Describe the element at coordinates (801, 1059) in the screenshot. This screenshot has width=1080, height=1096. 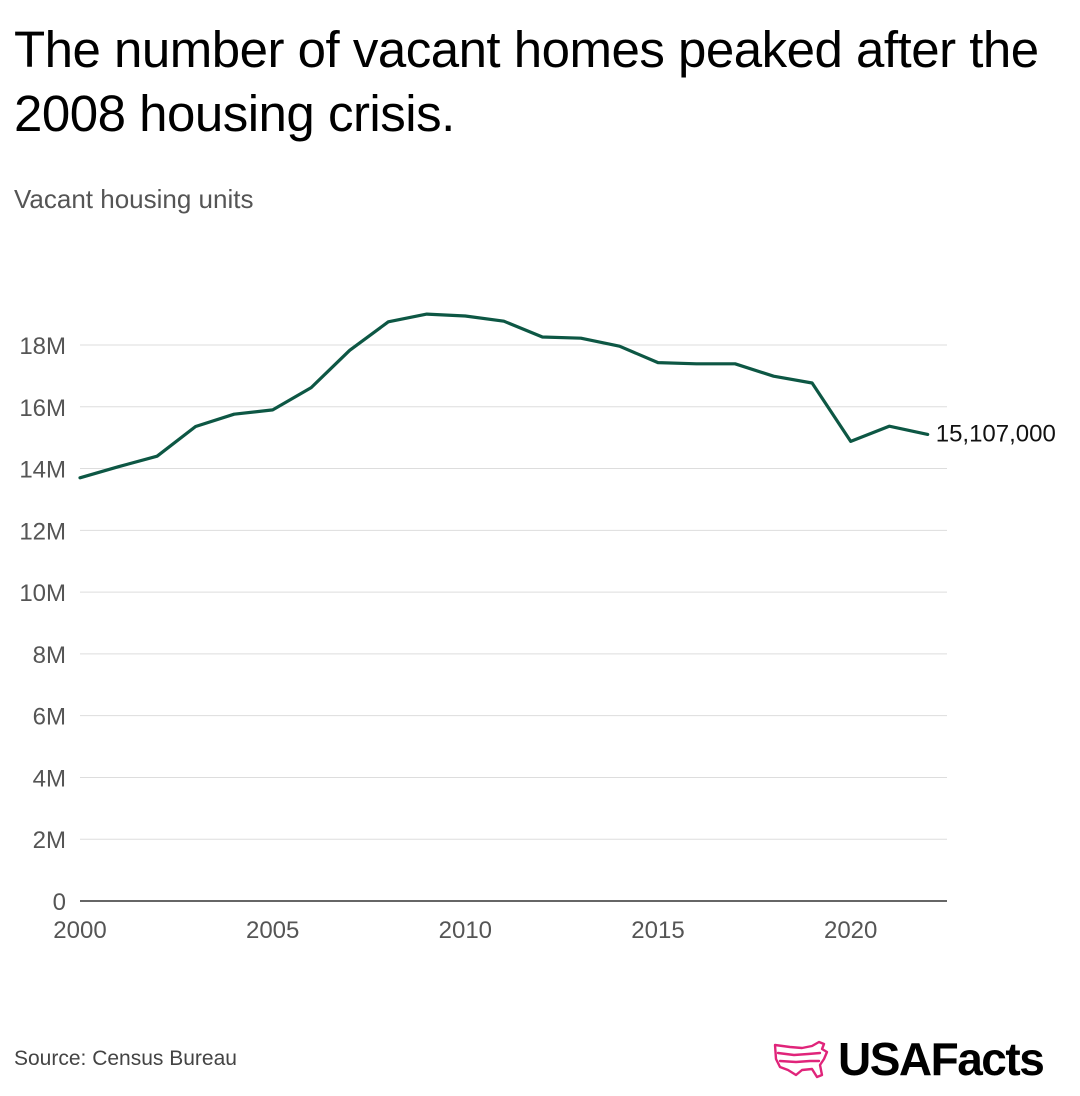
I see `us-map-icon` at that location.